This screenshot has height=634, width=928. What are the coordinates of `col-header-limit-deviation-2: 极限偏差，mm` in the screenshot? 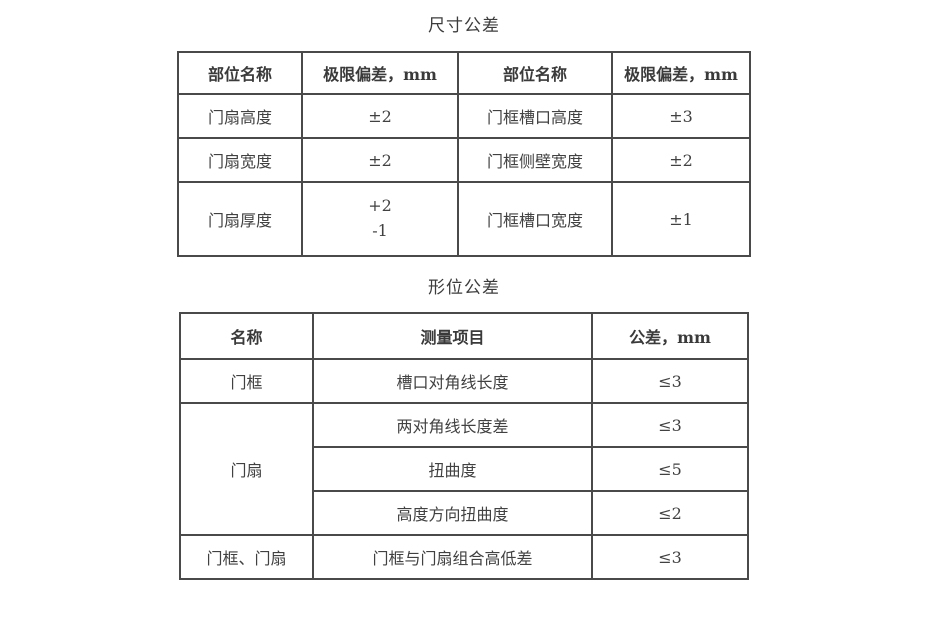 It's located at (681, 73).